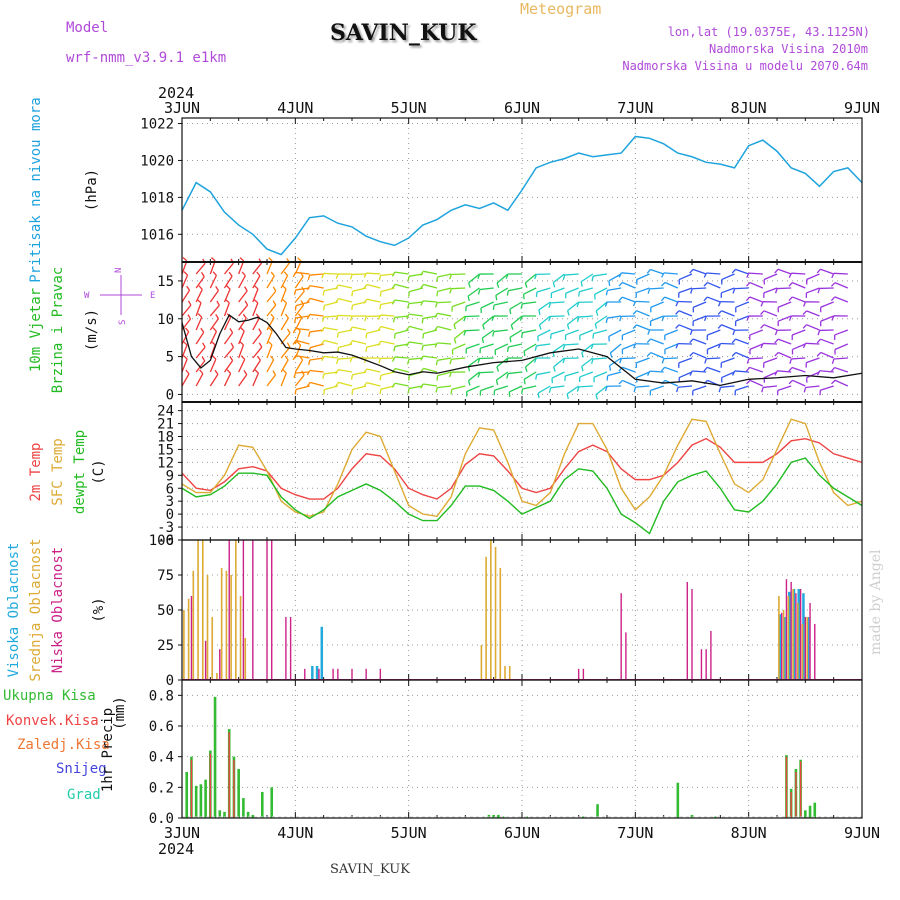 This screenshot has height=900, width=900. Describe the element at coordinates (52, 721) in the screenshot. I see `precip-legend-1: Konvek.Kisa` at that location.